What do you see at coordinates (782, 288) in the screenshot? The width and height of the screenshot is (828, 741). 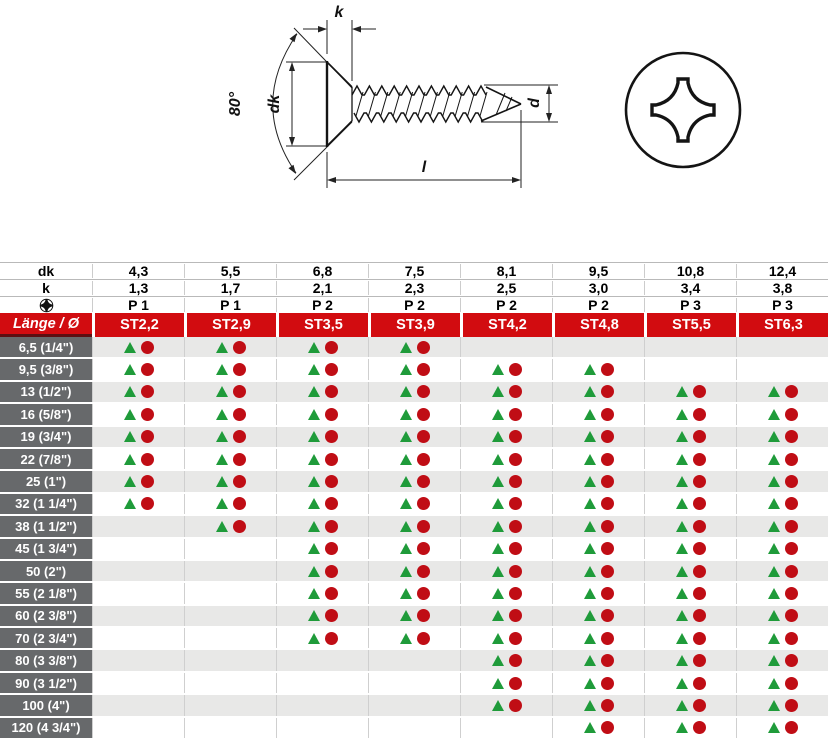 I see `spec-value: 3,8` at bounding box center [782, 288].